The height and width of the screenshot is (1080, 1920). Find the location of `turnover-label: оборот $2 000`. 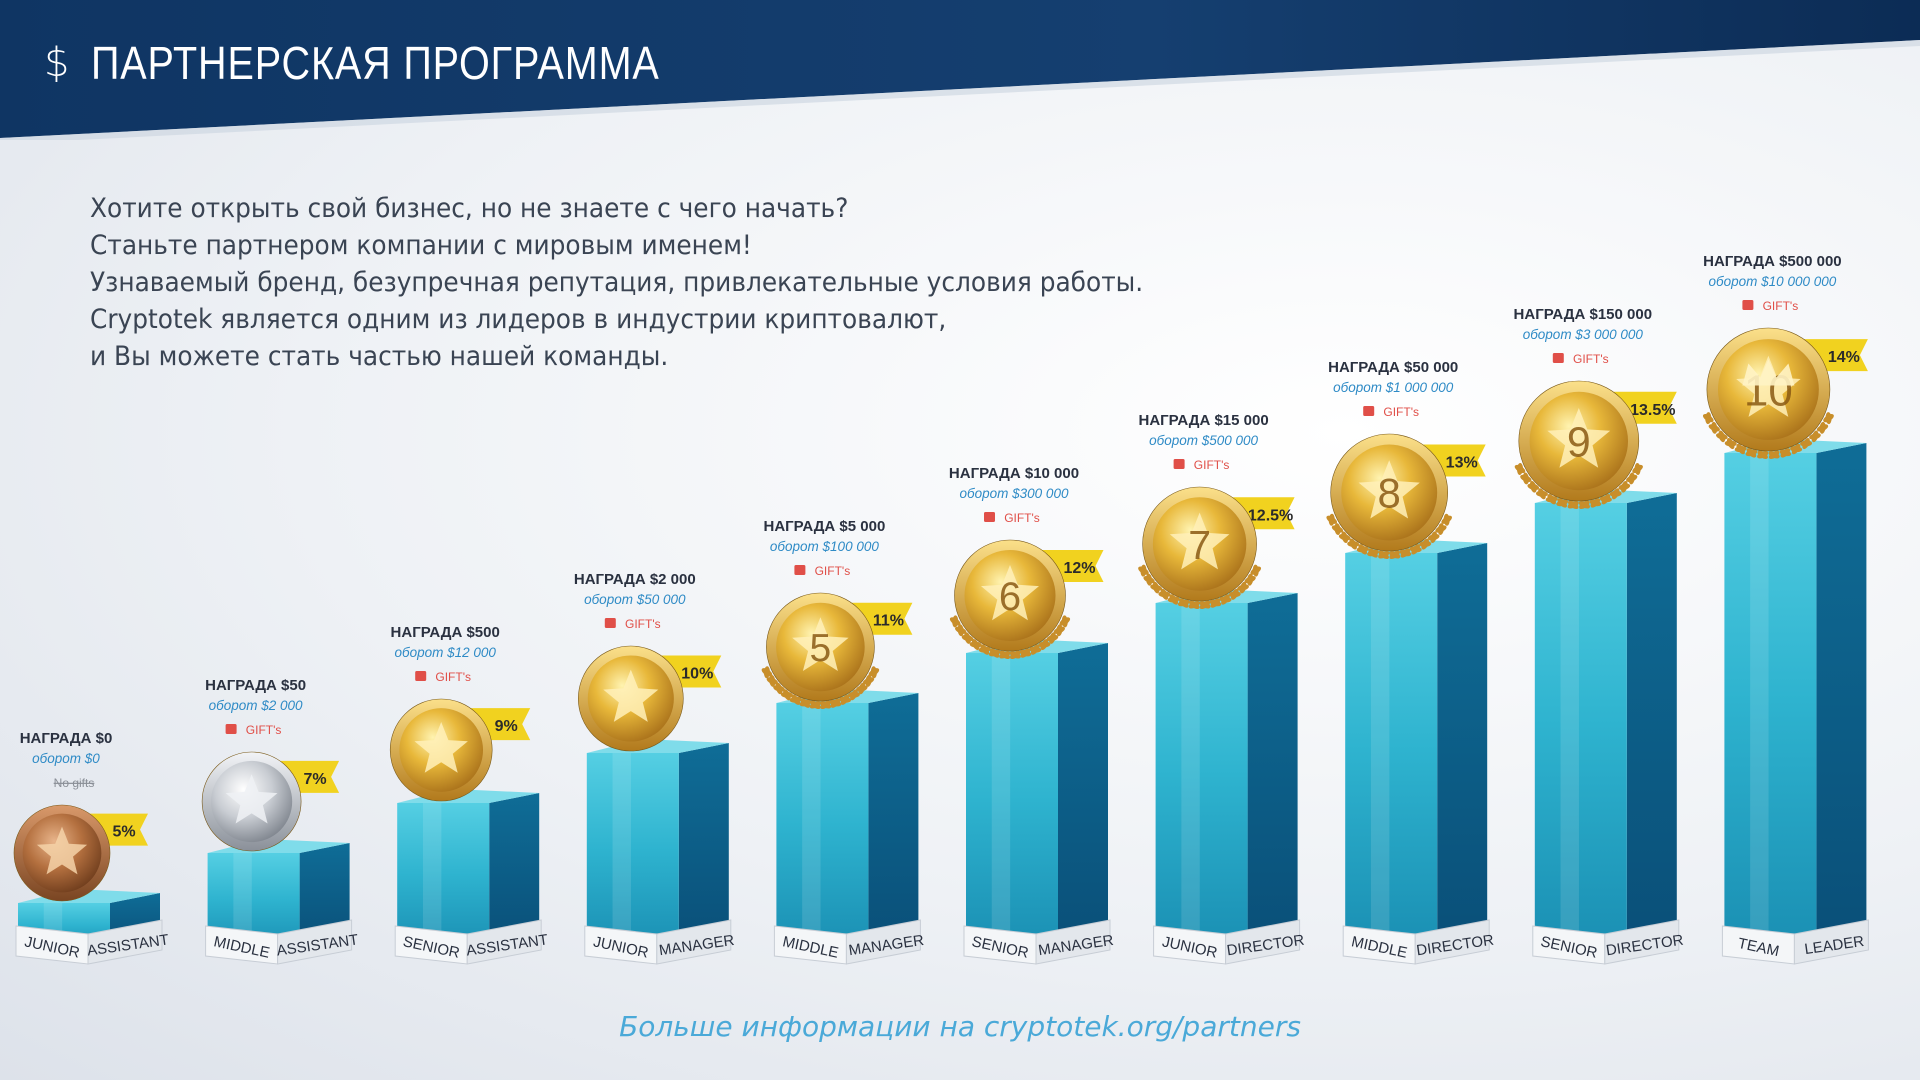

turnover-label: оборот $2 000 is located at coordinates (256, 705).